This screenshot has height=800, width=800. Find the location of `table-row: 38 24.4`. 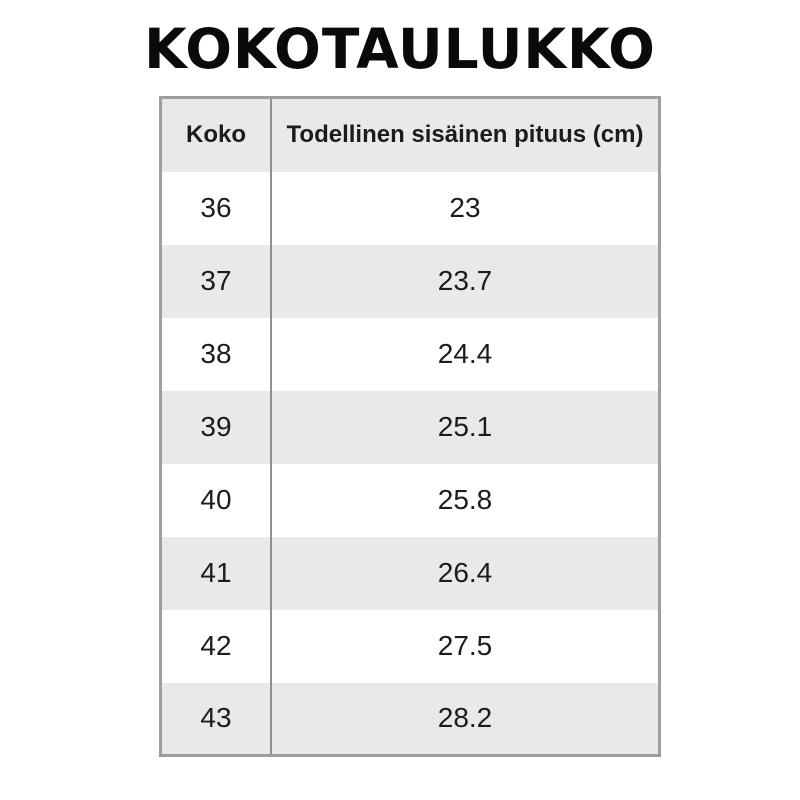

table-row: 38 24.4 is located at coordinates (410, 354).